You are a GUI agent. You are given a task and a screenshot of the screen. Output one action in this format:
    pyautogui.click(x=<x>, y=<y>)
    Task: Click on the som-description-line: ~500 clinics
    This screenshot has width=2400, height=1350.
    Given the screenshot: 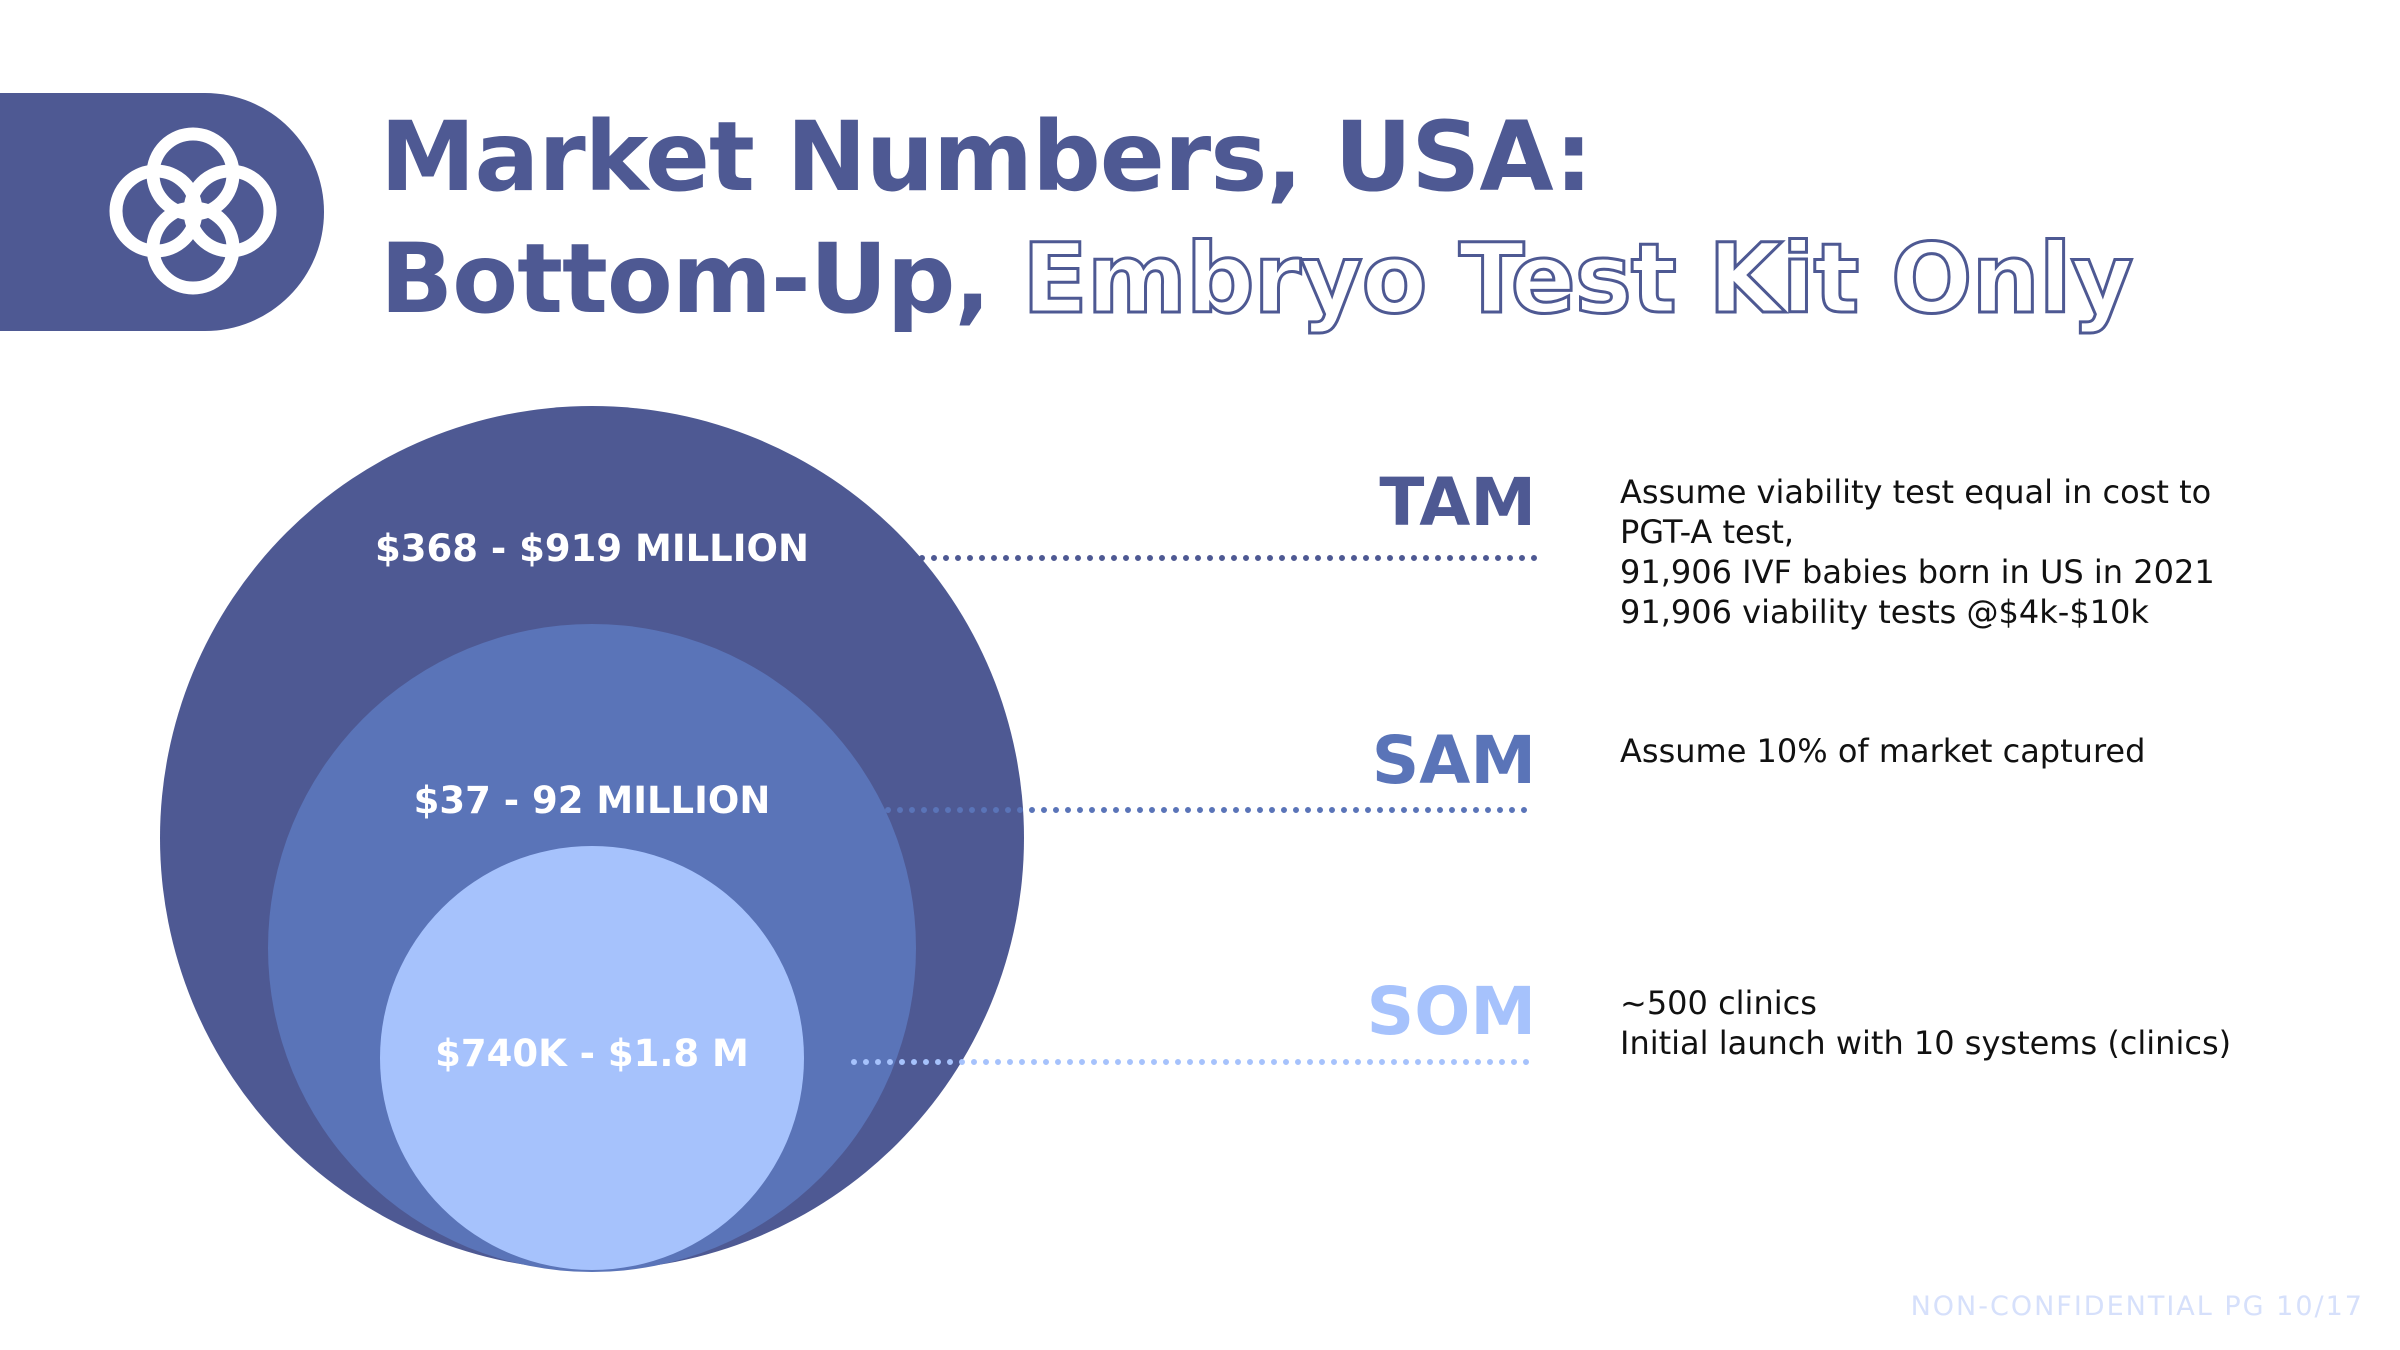 What is the action you would take?
    pyautogui.click(x=1718, y=1003)
    